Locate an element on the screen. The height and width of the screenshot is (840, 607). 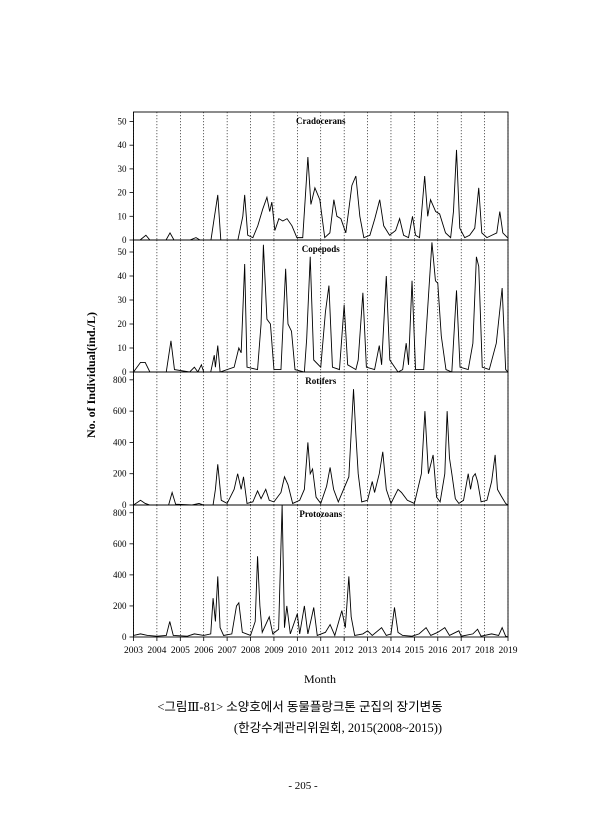
x-tick-label: 2019 is located at coordinates (508, 651).